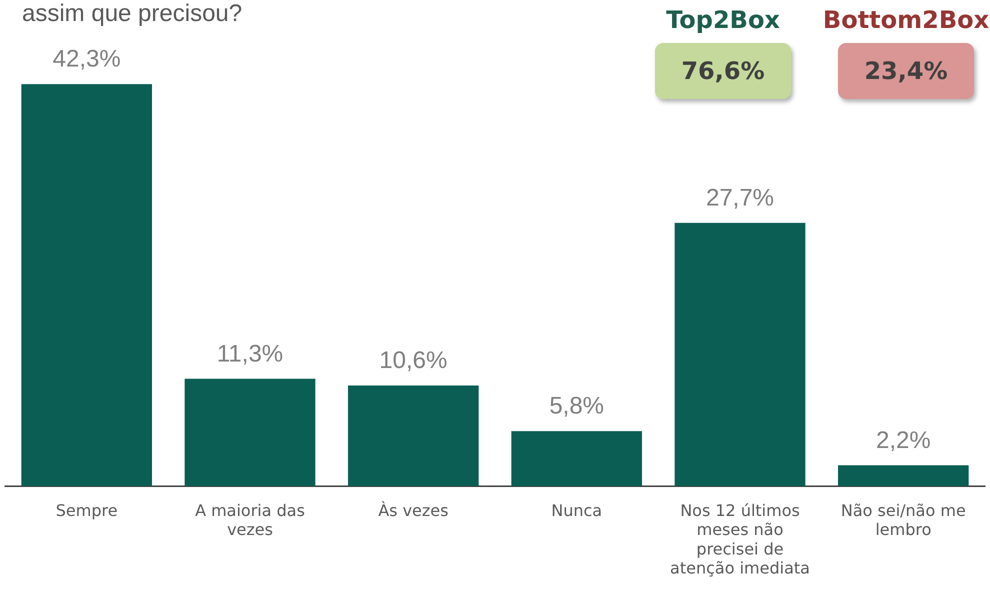 The image size is (990, 595). I want to click on x-tick-label: A maioria das vezes, so click(250, 520).